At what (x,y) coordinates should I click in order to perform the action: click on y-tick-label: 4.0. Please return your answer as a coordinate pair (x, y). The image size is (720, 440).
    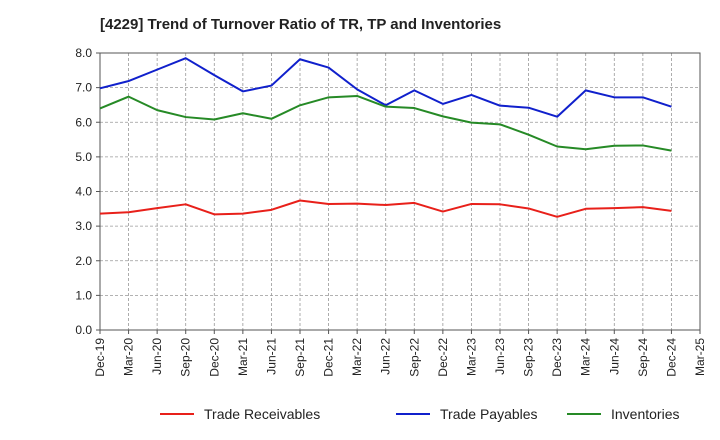
    Looking at the image, I should click on (83, 192).